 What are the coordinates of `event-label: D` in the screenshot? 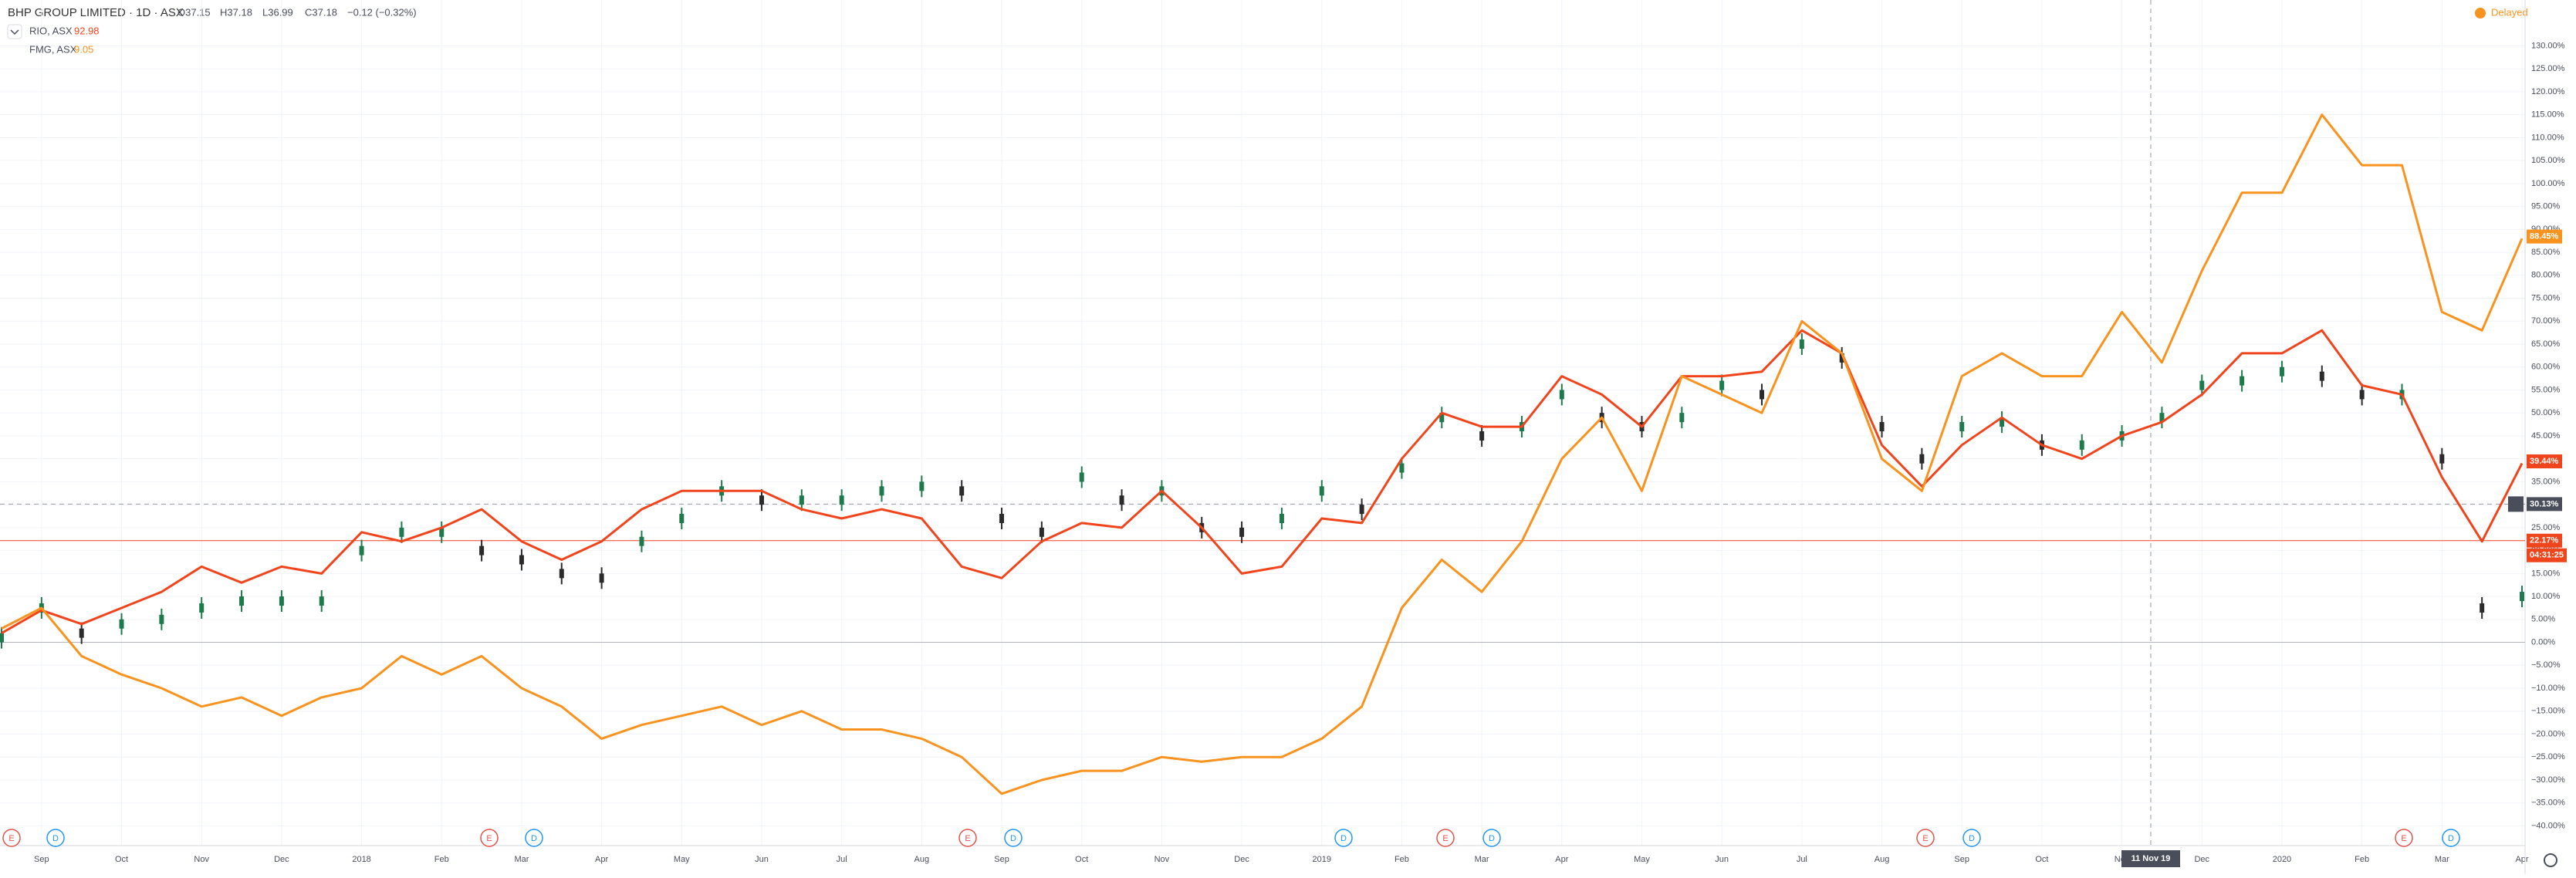 It's located at (1972, 838).